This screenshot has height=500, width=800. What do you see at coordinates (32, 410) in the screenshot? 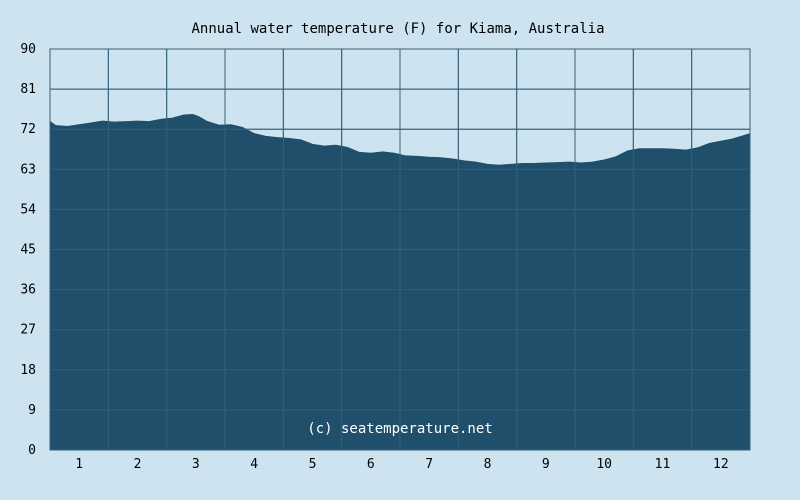
I see `y-tick-label: 9` at bounding box center [32, 410].